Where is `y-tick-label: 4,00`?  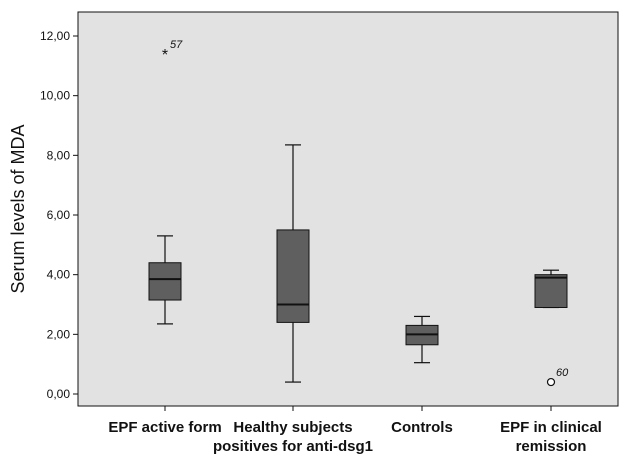
y-tick-label: 4,00 is located at coordinates (59, 275).